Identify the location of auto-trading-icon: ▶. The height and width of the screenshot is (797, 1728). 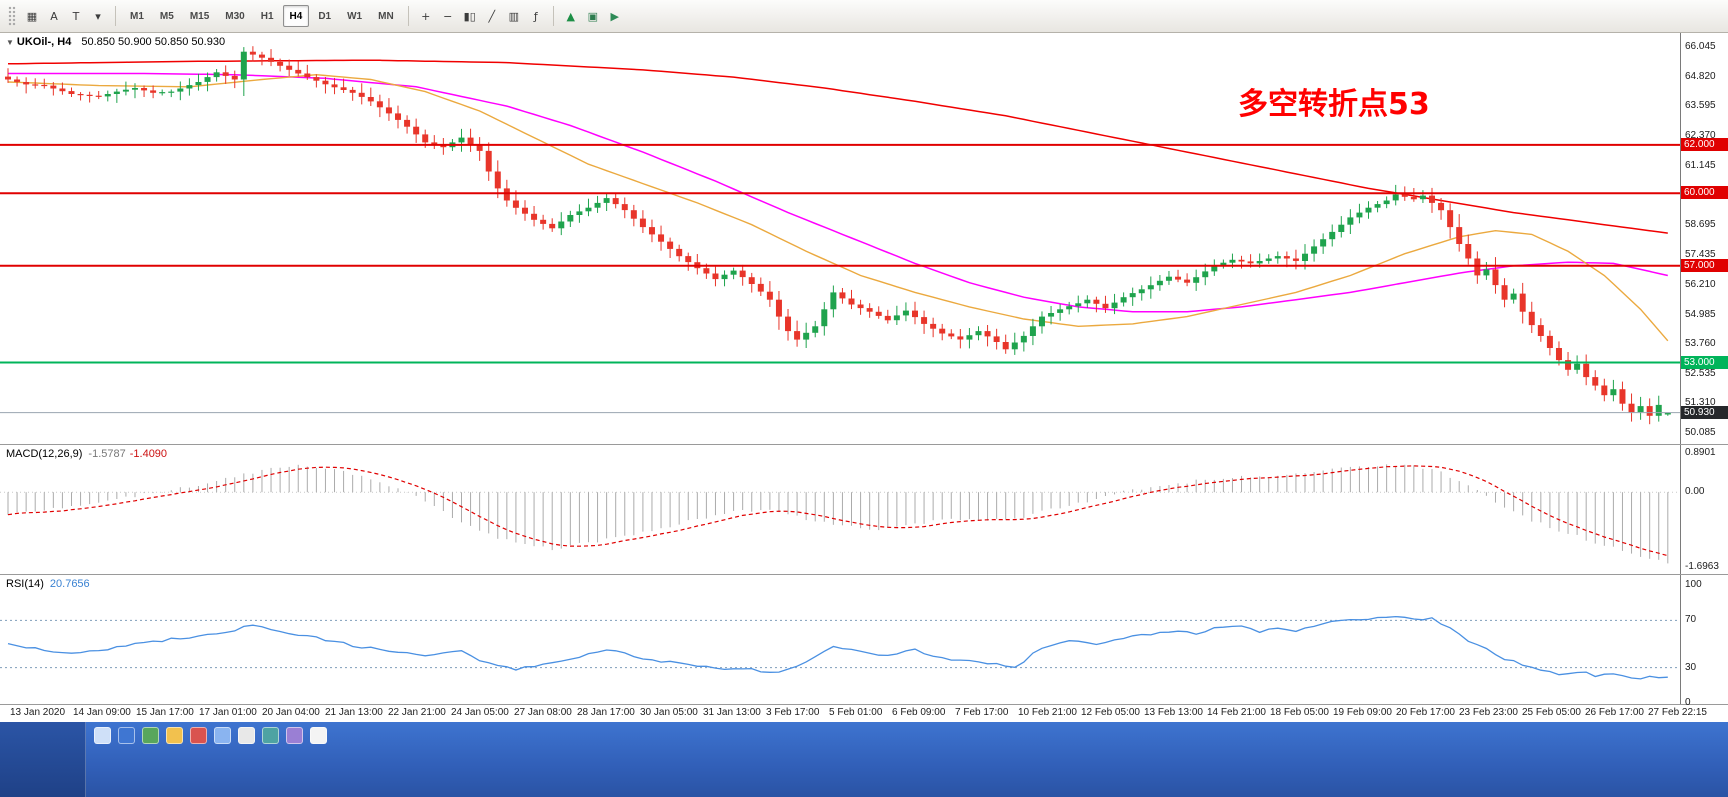
(615, 16).